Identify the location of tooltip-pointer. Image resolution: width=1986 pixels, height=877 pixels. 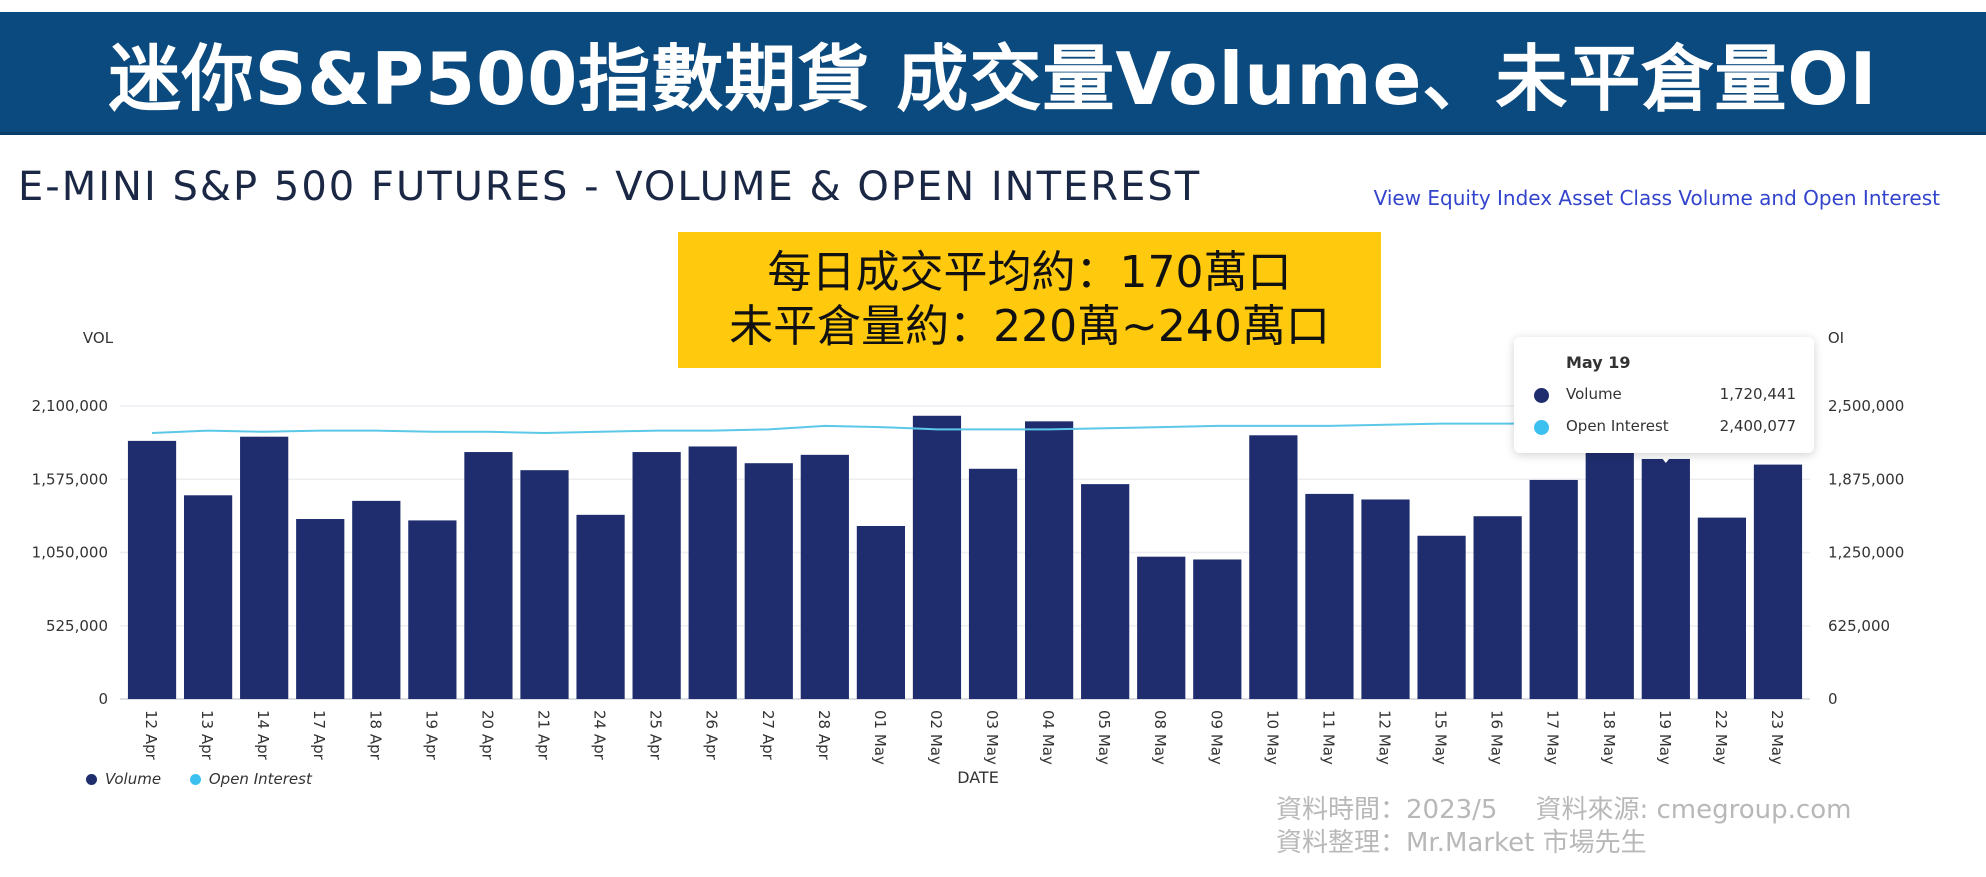
(1665, 458).